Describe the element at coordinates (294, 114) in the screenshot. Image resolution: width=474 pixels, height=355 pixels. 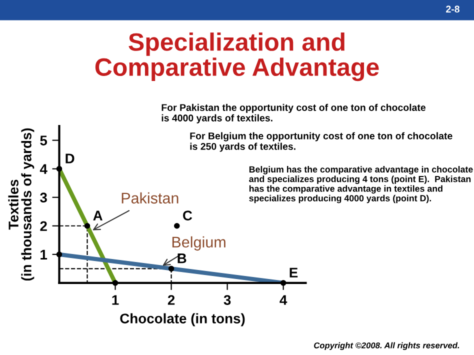
I see `text: For Pakistan the opportunity cost of one ton of chocolate is 4000 yards of textiles.` at that location.